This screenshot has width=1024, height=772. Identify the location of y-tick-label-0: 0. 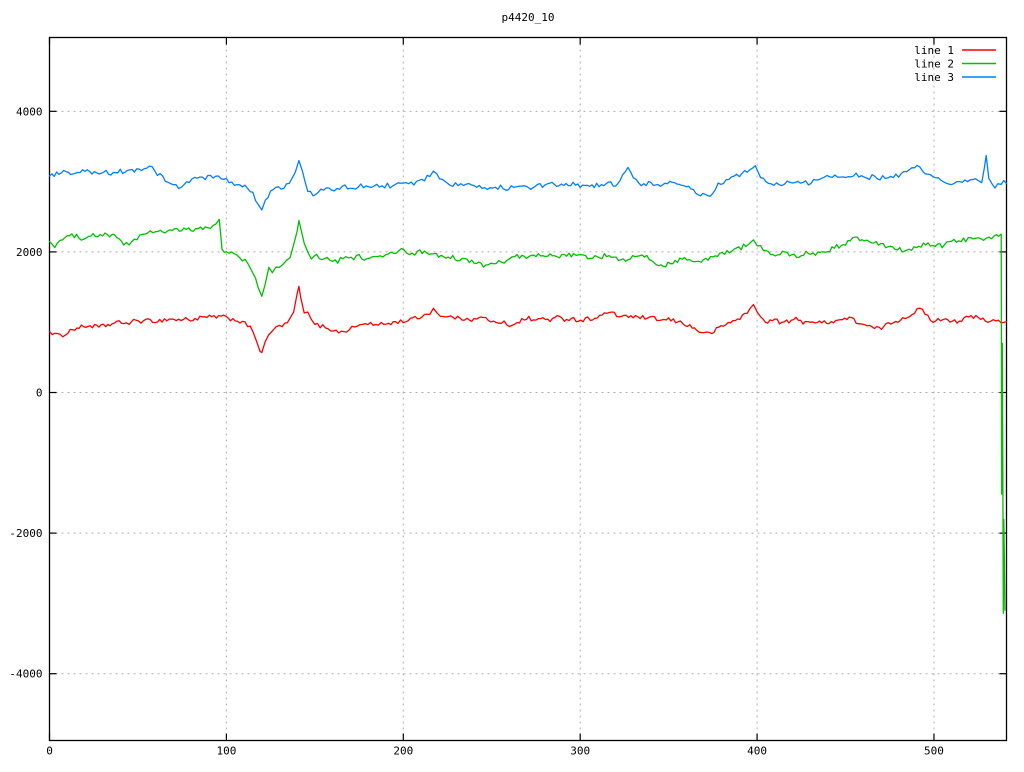
(39, 393).